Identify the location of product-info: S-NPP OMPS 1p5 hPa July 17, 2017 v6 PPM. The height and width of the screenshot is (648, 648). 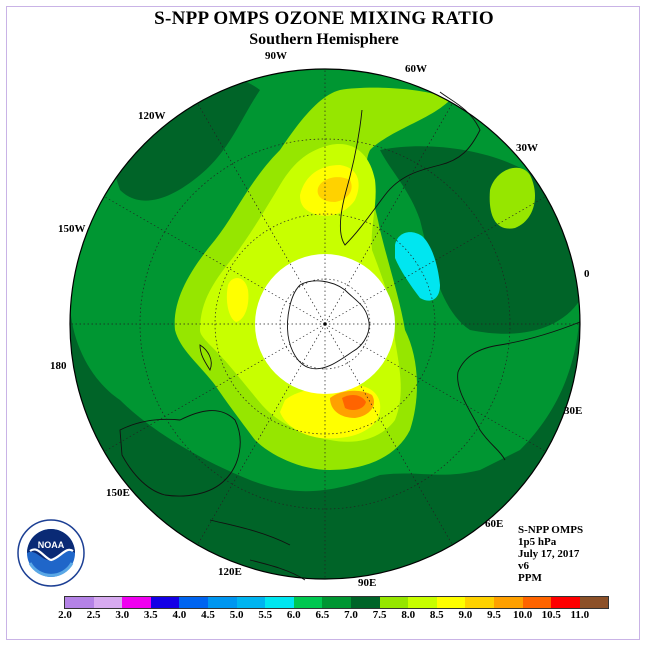
(550, 554).